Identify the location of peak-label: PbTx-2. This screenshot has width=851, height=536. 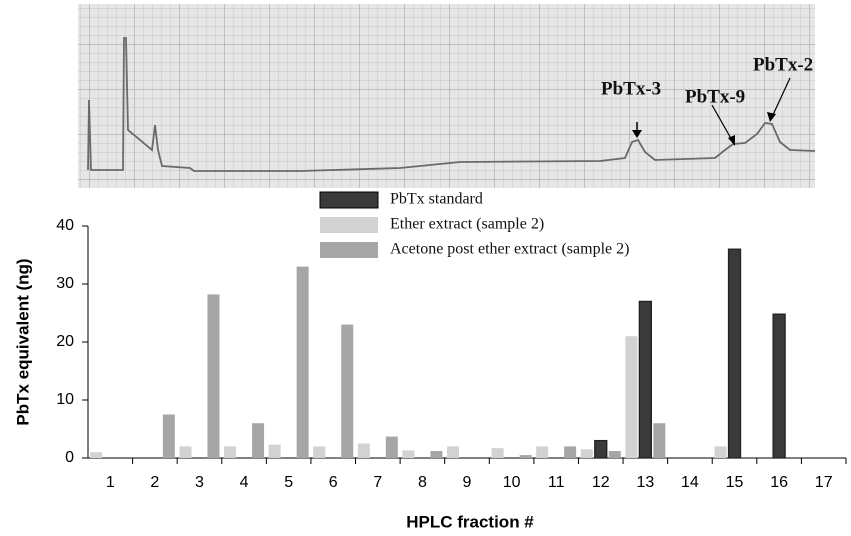
(783, 64).